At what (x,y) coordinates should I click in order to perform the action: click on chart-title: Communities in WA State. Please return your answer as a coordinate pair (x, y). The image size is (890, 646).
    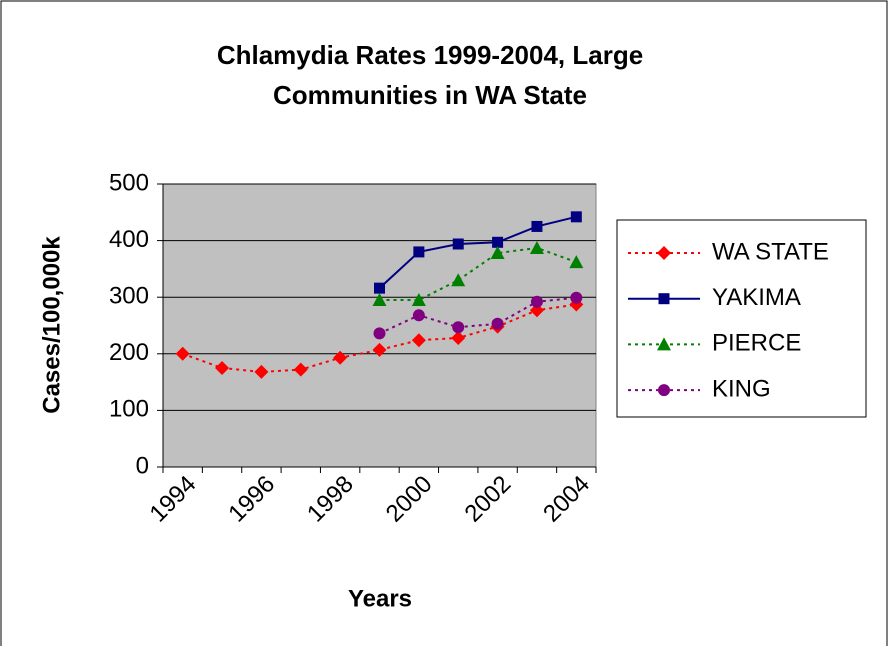
    Looking at the image, I should click on (430, 95).